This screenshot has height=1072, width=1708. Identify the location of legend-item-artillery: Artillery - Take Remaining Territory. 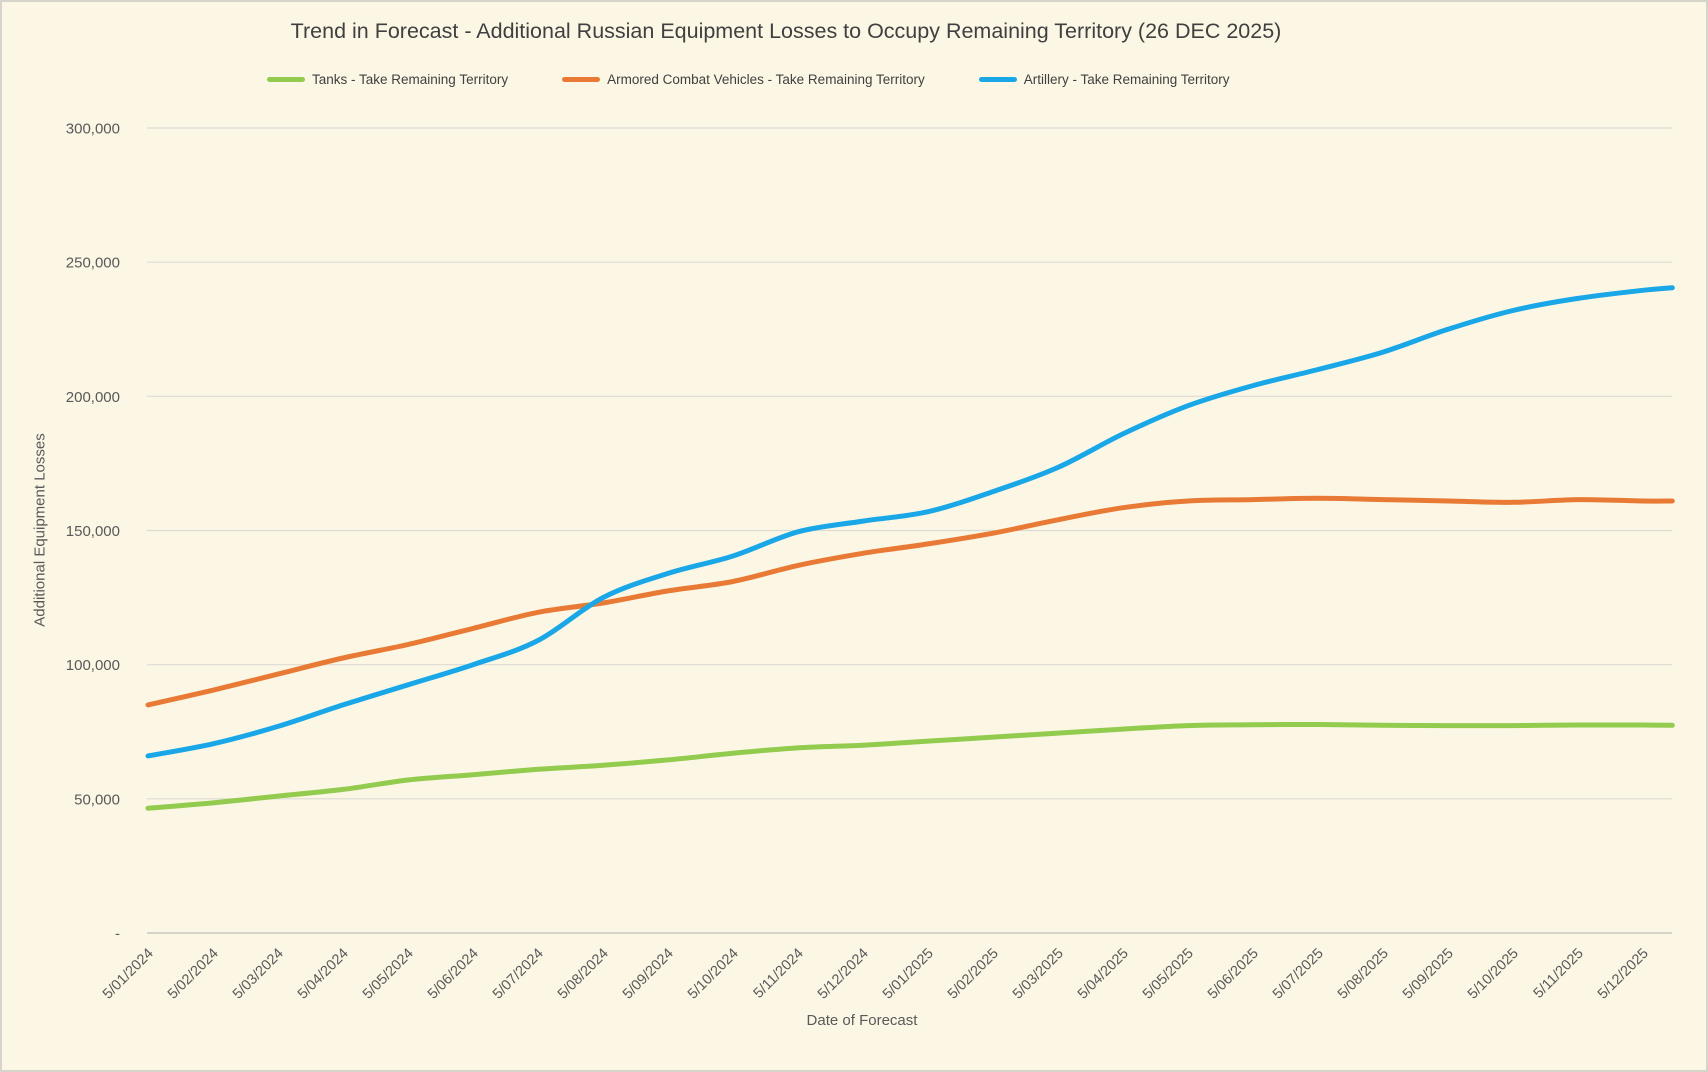
(1104, 79).